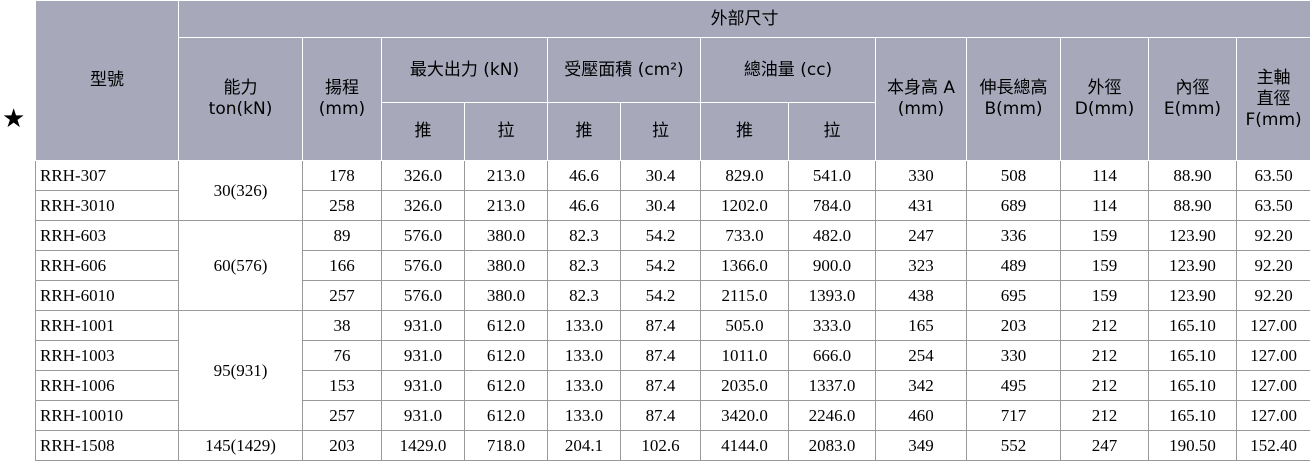 The height and width of the screenshot is (464, 1310). What do you see at coordinates (423, 445) in the screenshot?
I see `value-cell: 1429.0` at bounding box center [423, 445].